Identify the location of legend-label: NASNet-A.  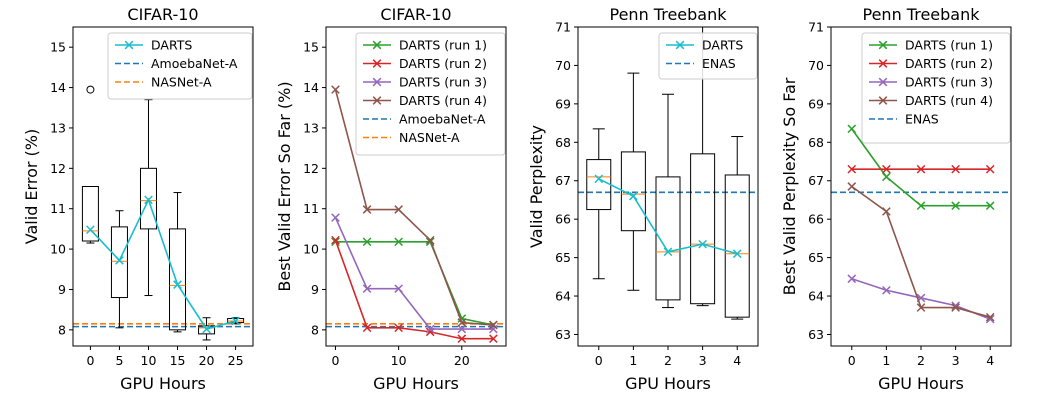
(181, 82).